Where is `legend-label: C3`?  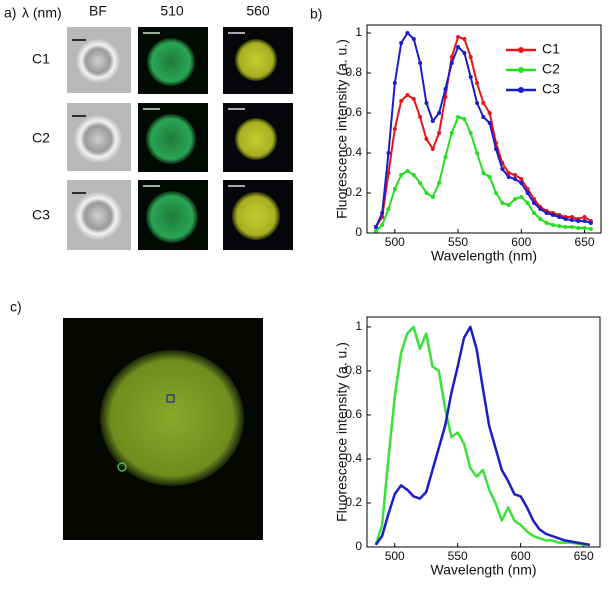 legend-label: C3 is located at coordinates (551, 89).